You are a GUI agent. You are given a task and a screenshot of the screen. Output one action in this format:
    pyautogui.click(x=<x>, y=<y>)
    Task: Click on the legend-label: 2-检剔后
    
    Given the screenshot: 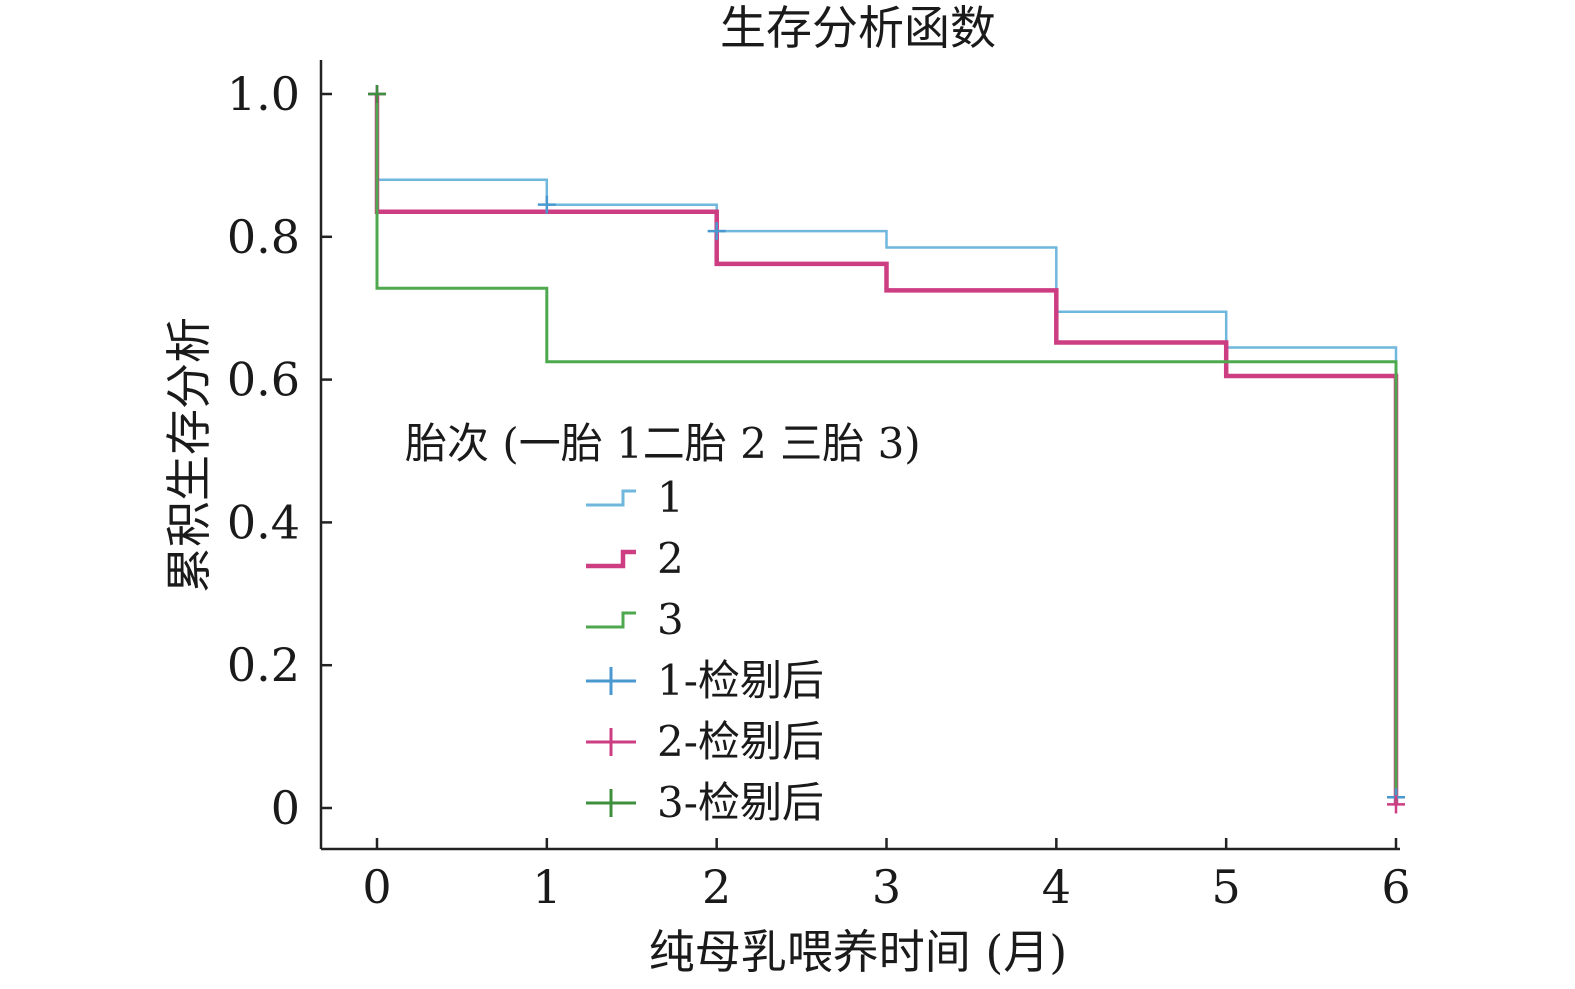 What is the action you would take?
    pyautogui.click(x=740, y=741)
    